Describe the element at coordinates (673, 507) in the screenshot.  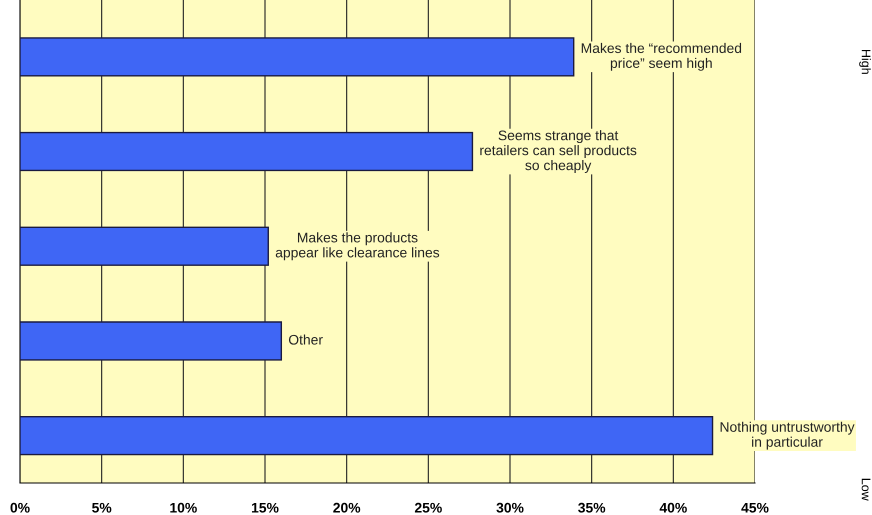
I see `x-tick-label: 40%` at that location.